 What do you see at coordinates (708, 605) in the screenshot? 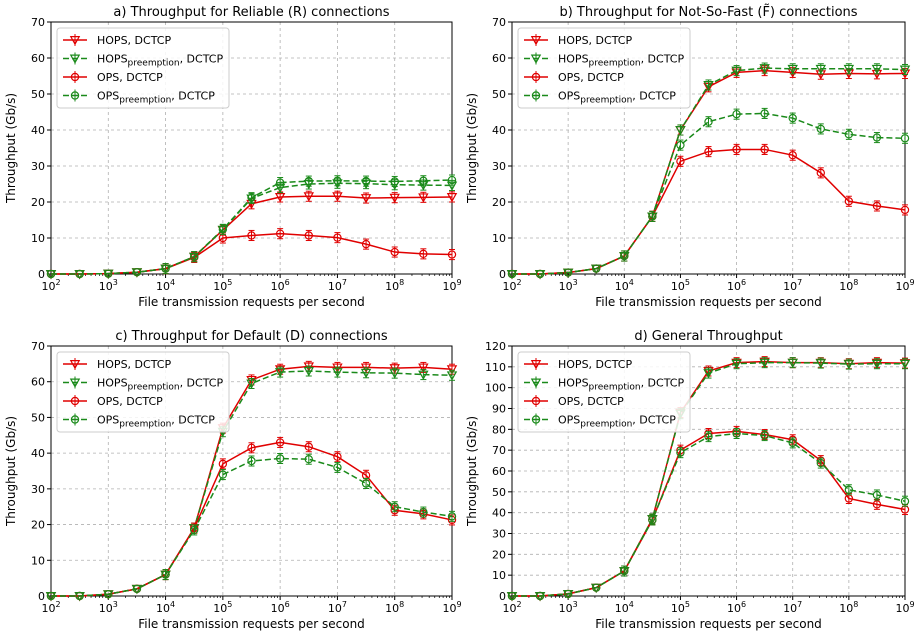
I see `x-ticks: 10² 10³ 10⁴ 10⁵ 10⁶ 10⁷ 10⁸ 10⁹` at bounding box center [708, 605].